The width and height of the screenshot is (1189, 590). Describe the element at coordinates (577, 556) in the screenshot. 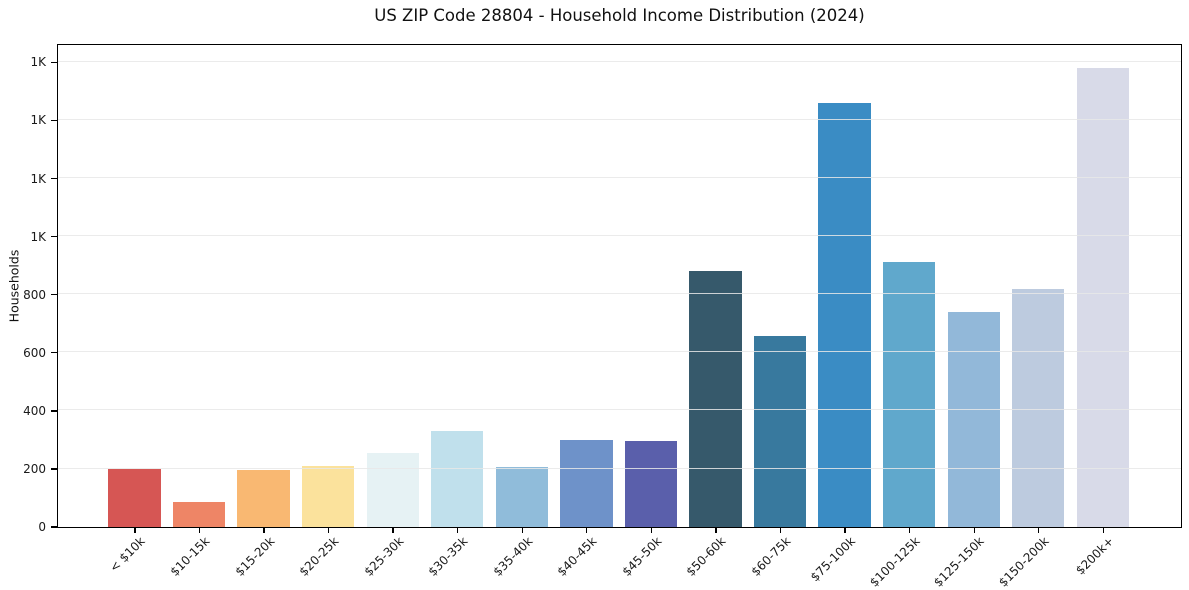

I see `x-tick-label: $40-45k` at that location.